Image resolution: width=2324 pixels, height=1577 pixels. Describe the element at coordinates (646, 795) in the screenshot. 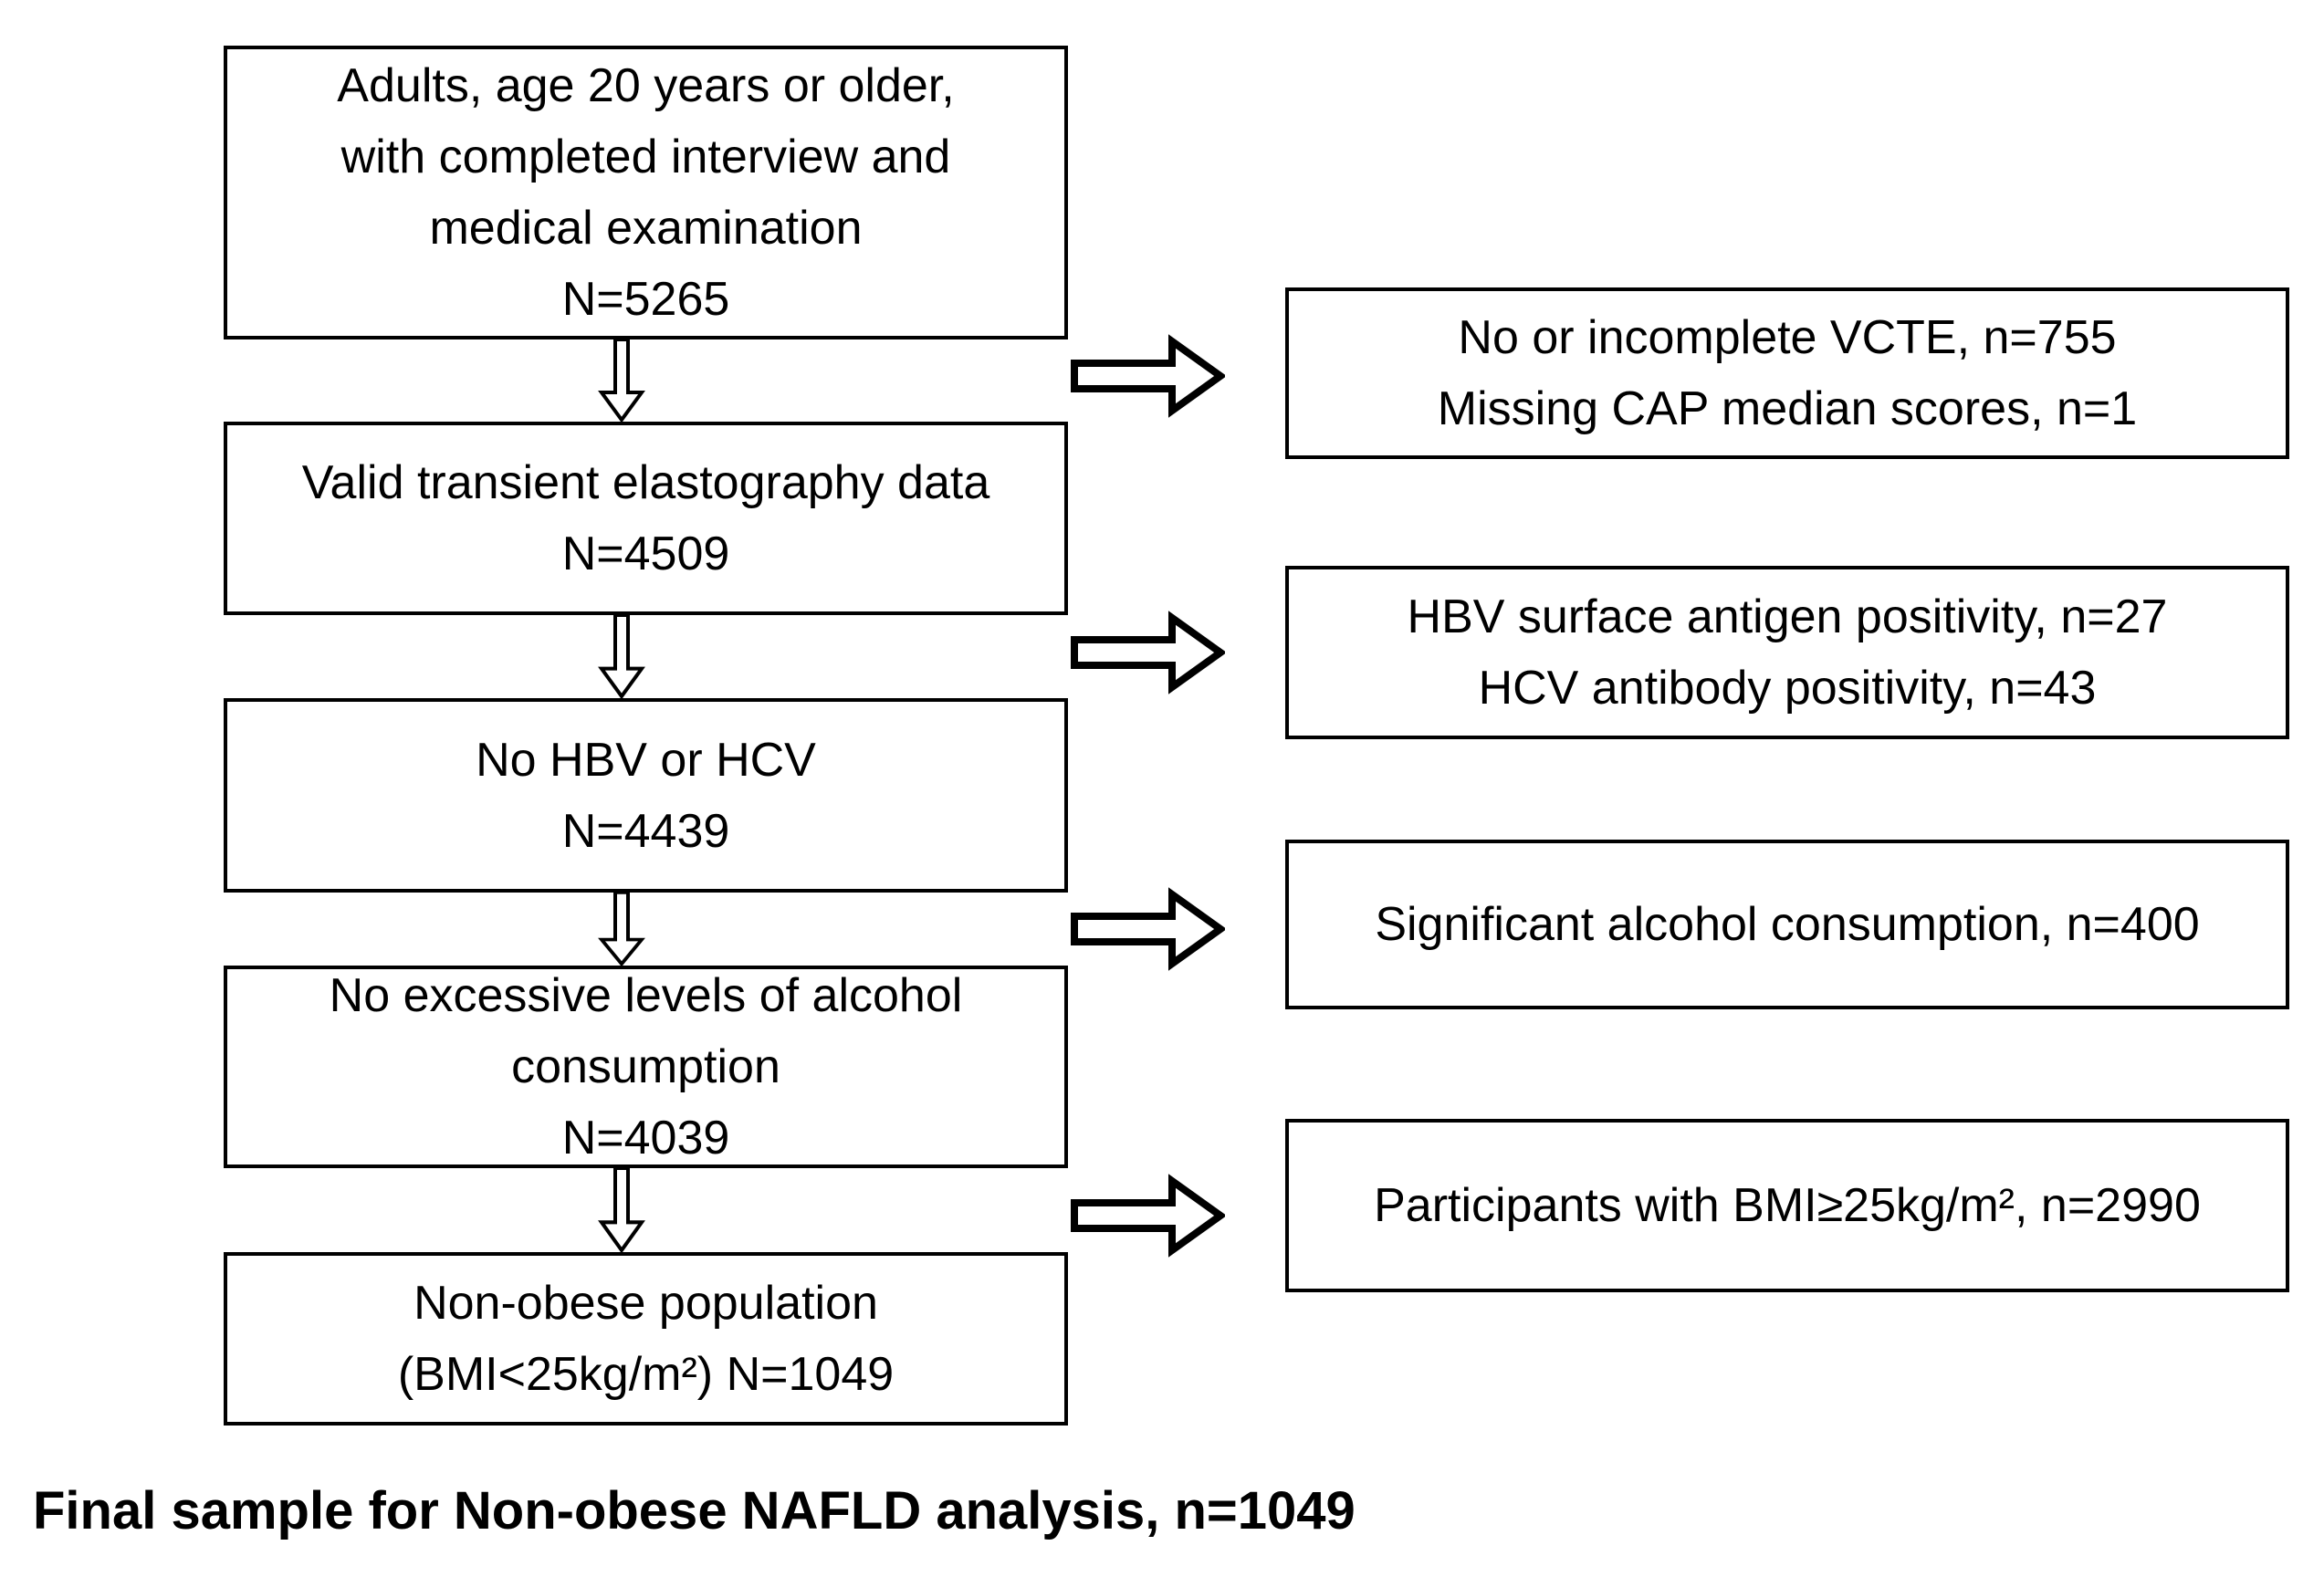

I see `flow-box-no-hbv-hcv: No HBV or HCV N=4439` at that location.